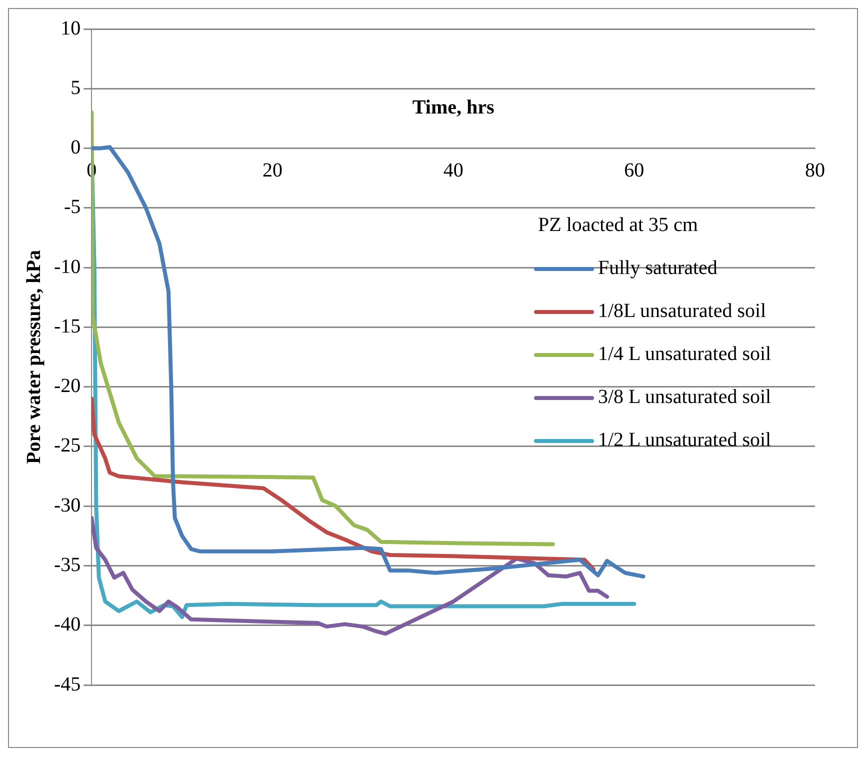  Describe the element at coordinates (75, 147) in the screenshot. I see `y-tick-label: 0` at that location.